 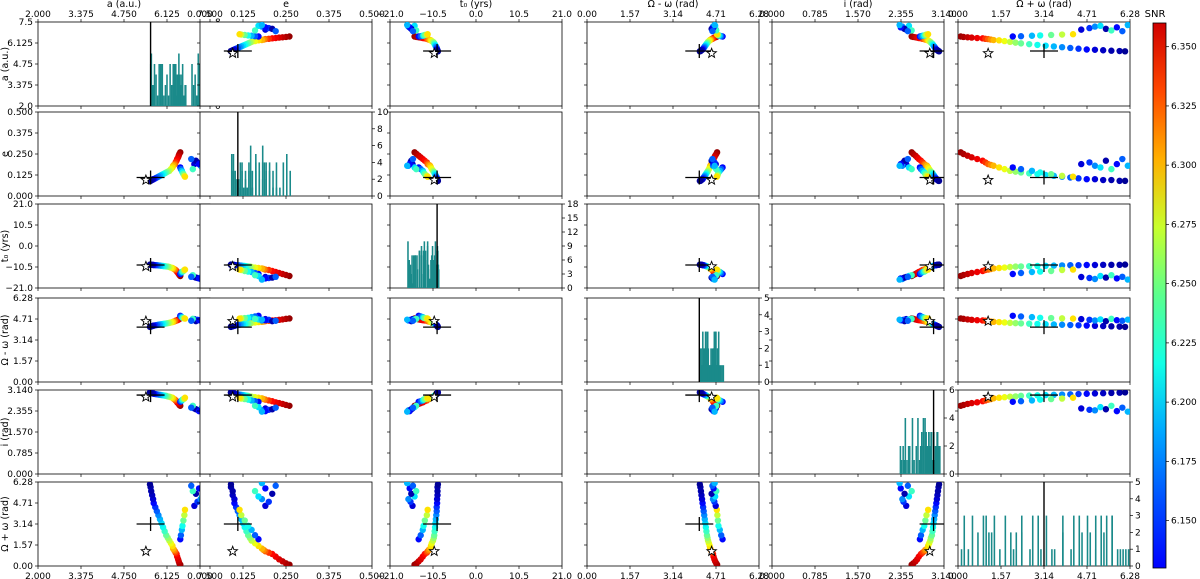 I want to click on y-tick-label: −10.5, so click(x=19, y=268).